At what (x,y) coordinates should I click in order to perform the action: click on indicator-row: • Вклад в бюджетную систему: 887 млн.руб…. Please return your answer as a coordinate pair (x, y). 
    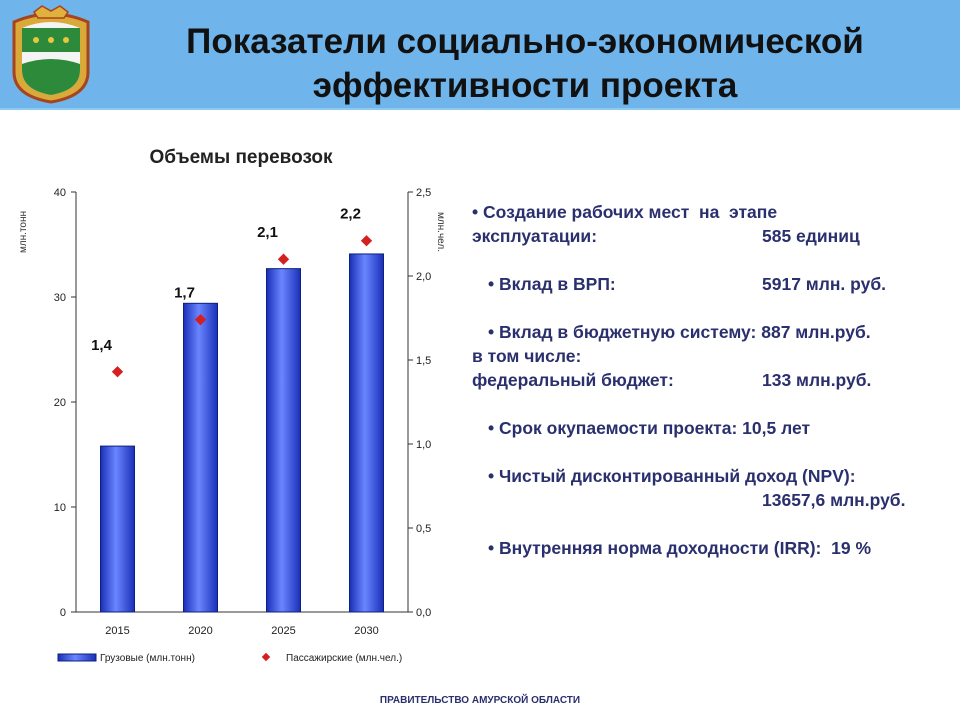
    Looking at the image, I should click on (712, 332).